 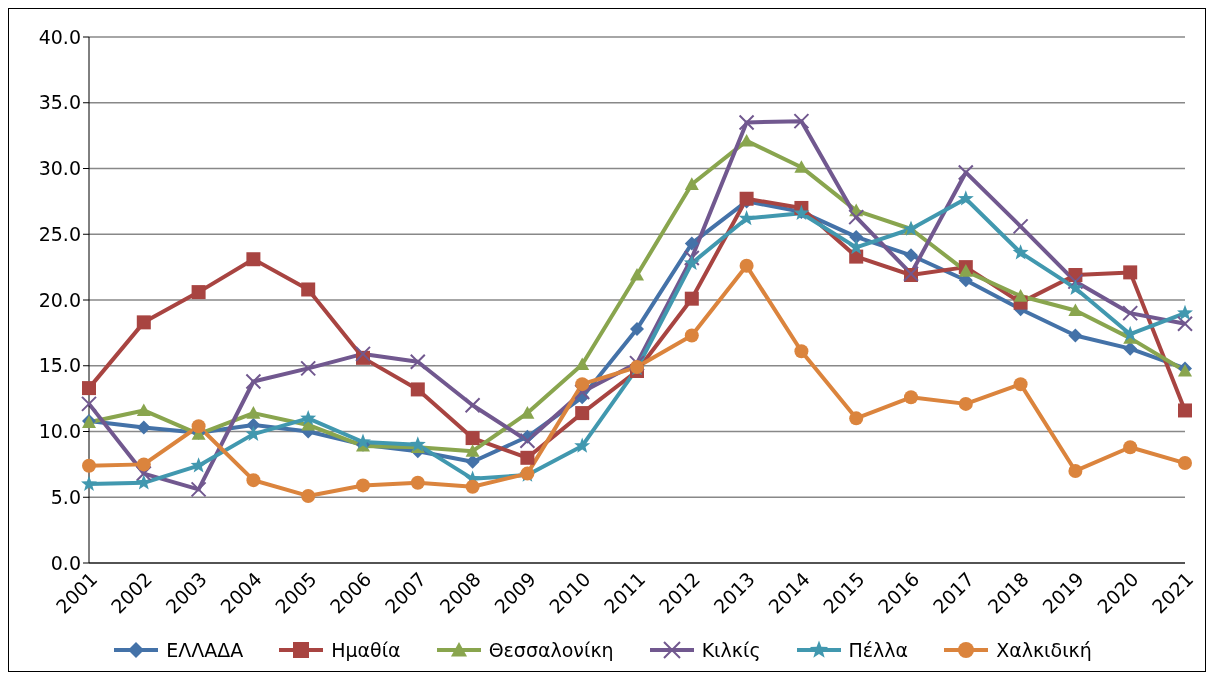 I want to click on legend-label: ΕΛΛΑΔΑ, so click(x=205, y=650).